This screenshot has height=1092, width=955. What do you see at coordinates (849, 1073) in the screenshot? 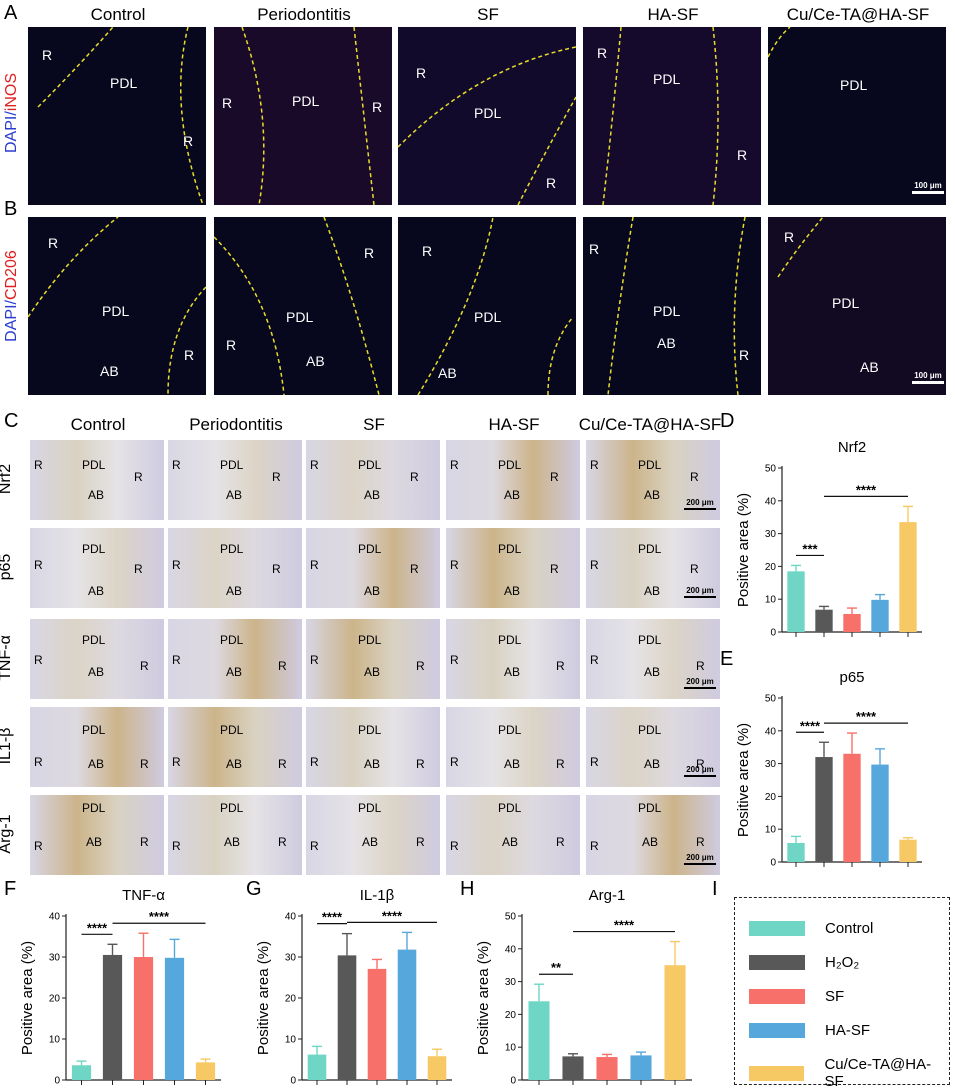
I see `legend-item-cuce: Cu/Ce-TA@HA-SF` at bounding box center [849, 1073].